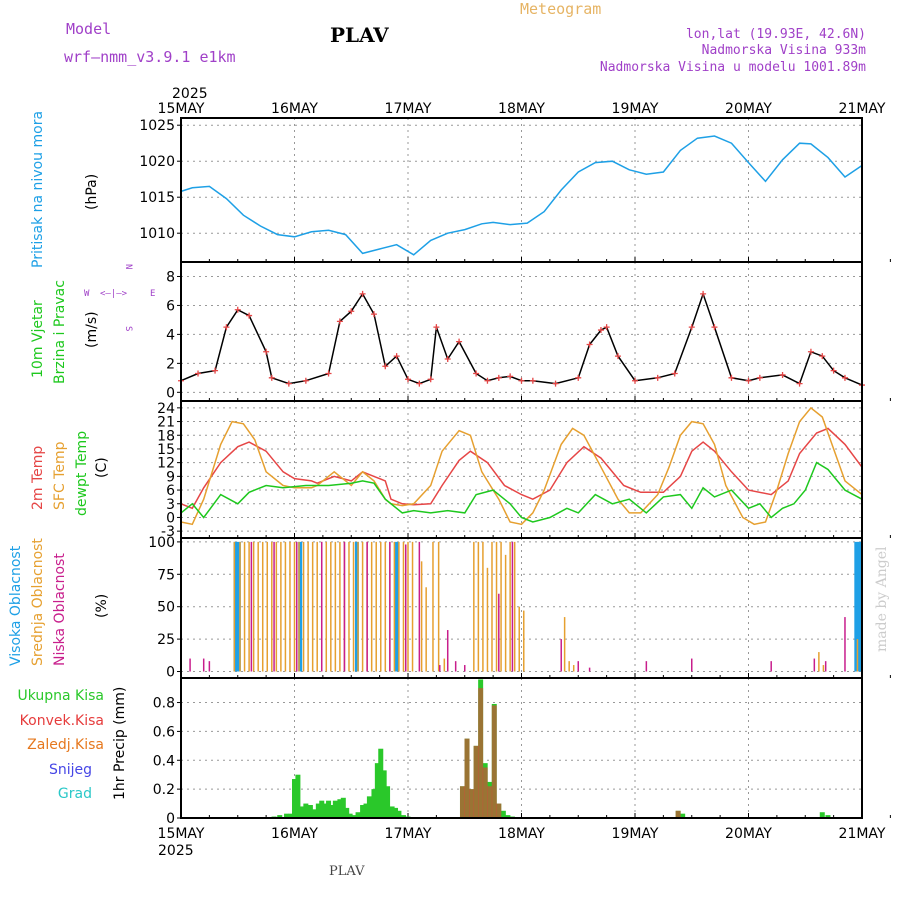  Describe the element at coordinates (161, 543) in the screenshot. I see `y-tick-label: 100` at that location.